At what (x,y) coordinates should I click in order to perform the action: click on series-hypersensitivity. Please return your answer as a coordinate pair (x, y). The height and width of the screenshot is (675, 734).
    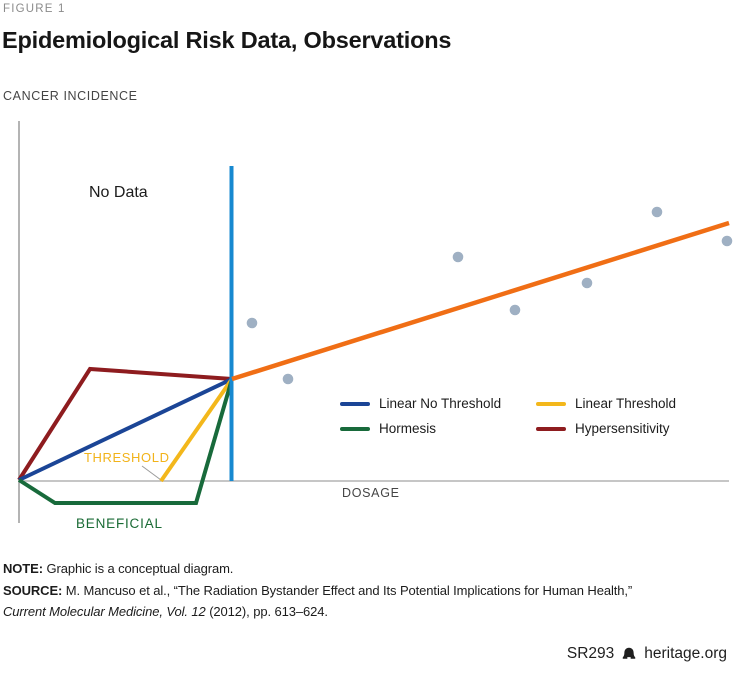
    Looking at the image, I should click on (125, 424).